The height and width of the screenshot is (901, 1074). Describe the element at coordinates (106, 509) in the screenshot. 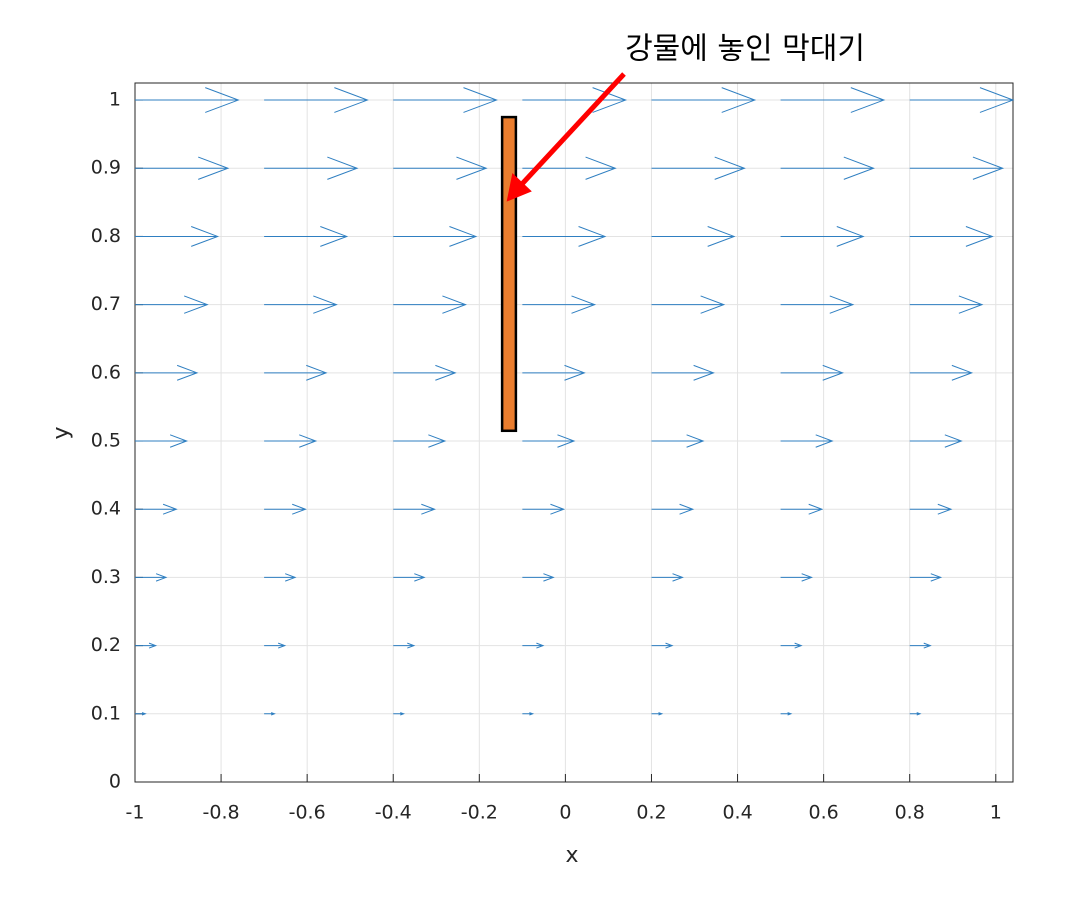

I see `y-tick-label: 0.4` at that location.